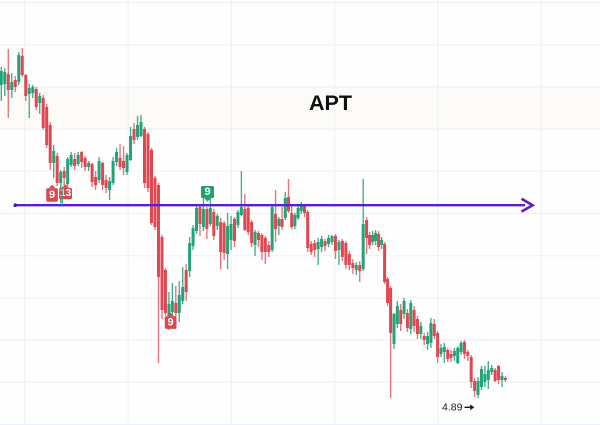  What do you see at coordinates (452, 408) in the screenshot?
I see `svg-text: 4.89` at bounding box center [452, 408].